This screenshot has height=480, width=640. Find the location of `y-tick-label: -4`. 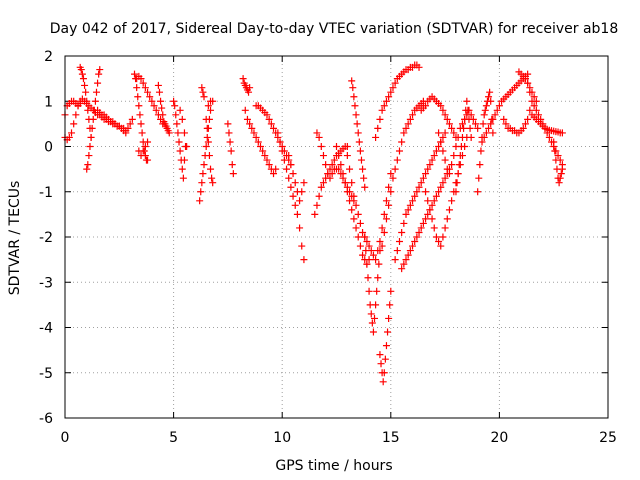

y-tick-label: -4 is located at coordinates (46, 329).